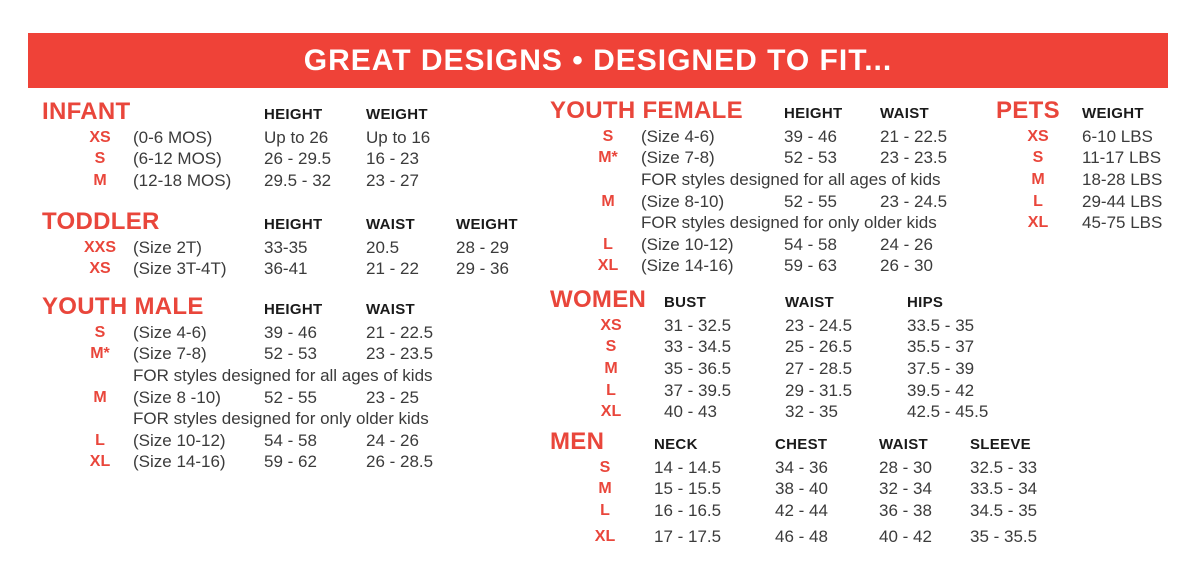 The height and width of the screenshot is (569, 1200). What do you see at coordinates (685, 302) in the screenshot?
I see `column-header-bust: BUST` at bounding box center [685, 302].